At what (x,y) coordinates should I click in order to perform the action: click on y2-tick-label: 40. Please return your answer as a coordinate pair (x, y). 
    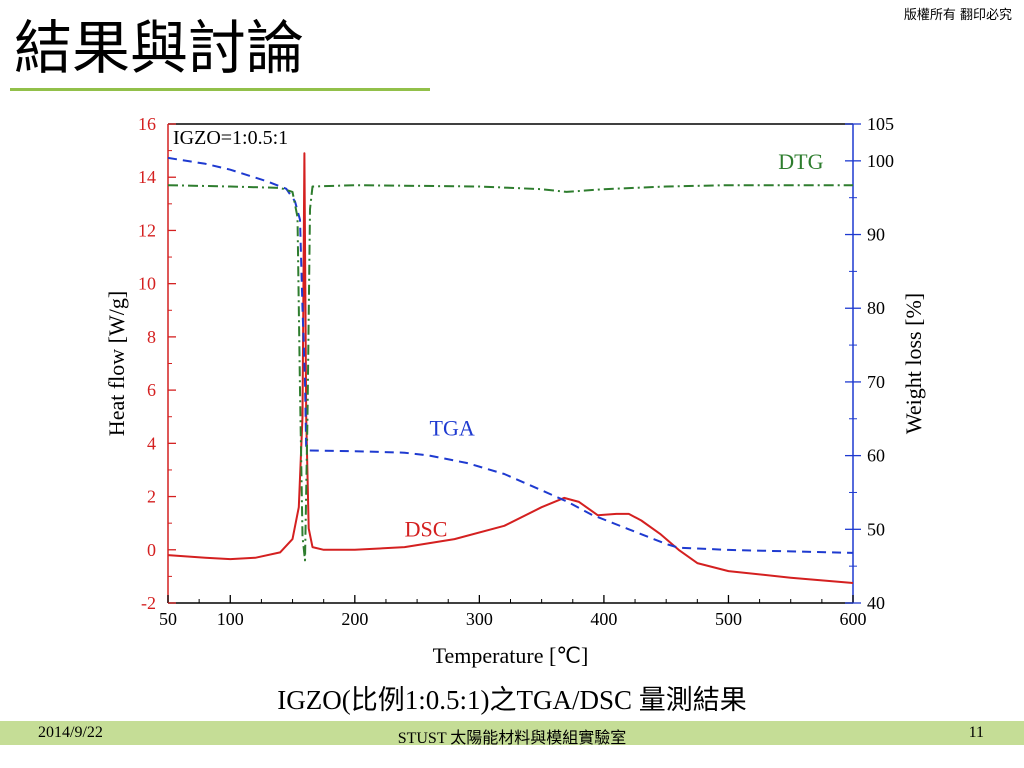
    Looking at the image, I should click on (876, 603).